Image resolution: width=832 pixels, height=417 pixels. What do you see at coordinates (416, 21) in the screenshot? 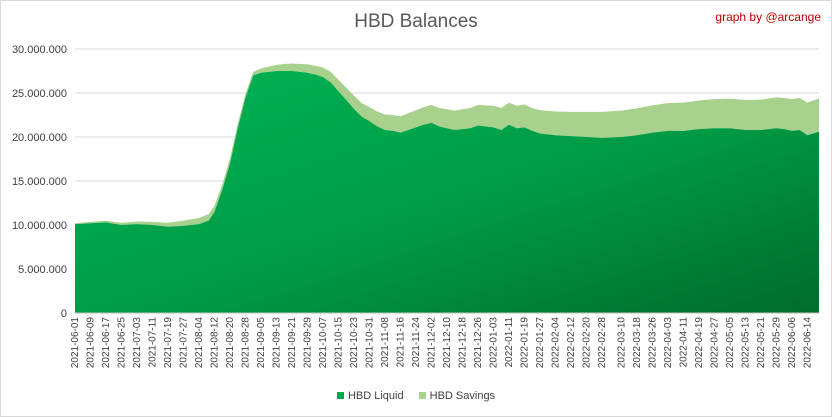
I see `chart-title: HBD Balances` at bounding box center [416, 21].